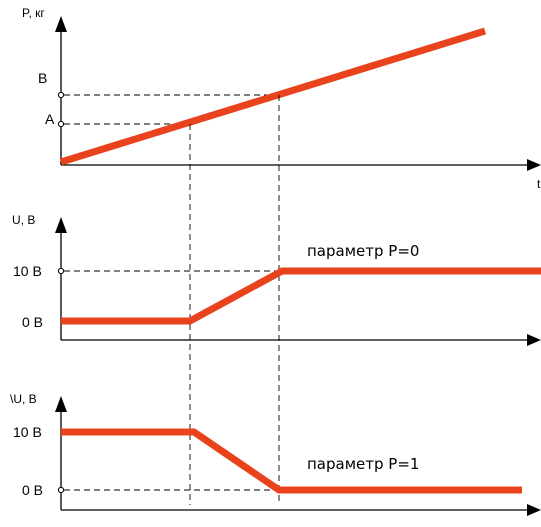 Image resolution: width=541 pixels, height=527 pixels. Describe the element at coordinates (363, 251) in the screenshot. I see `middle-annotation: параметр P=0` at that location.